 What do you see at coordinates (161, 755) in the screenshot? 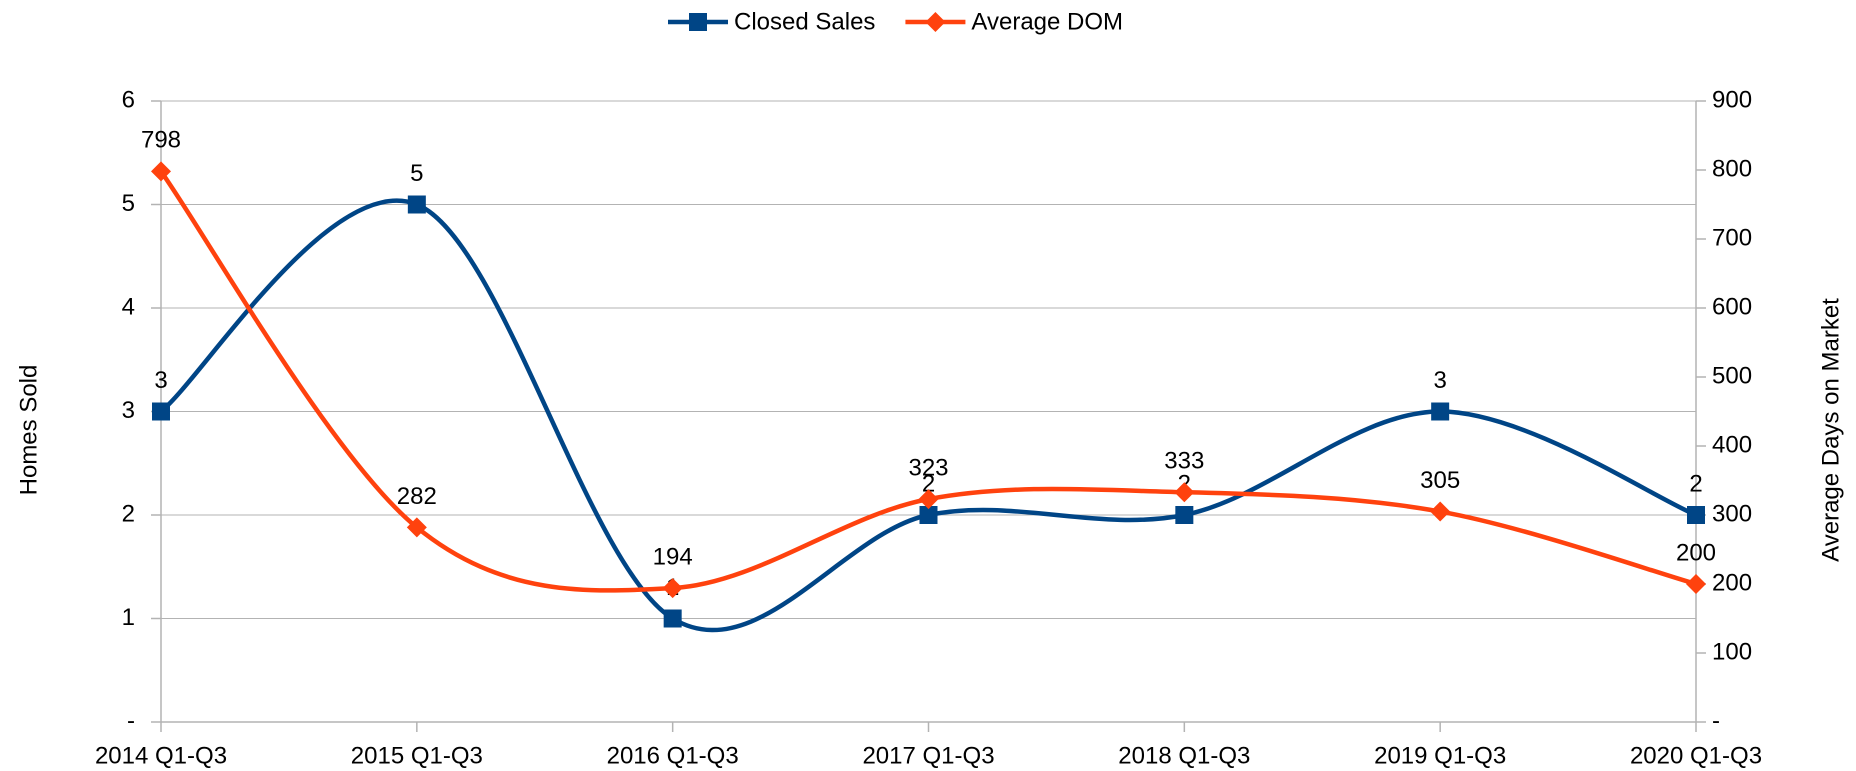
I see `x-tick-label: 2014 Q1-Q3` at bounding box center [161, 755].